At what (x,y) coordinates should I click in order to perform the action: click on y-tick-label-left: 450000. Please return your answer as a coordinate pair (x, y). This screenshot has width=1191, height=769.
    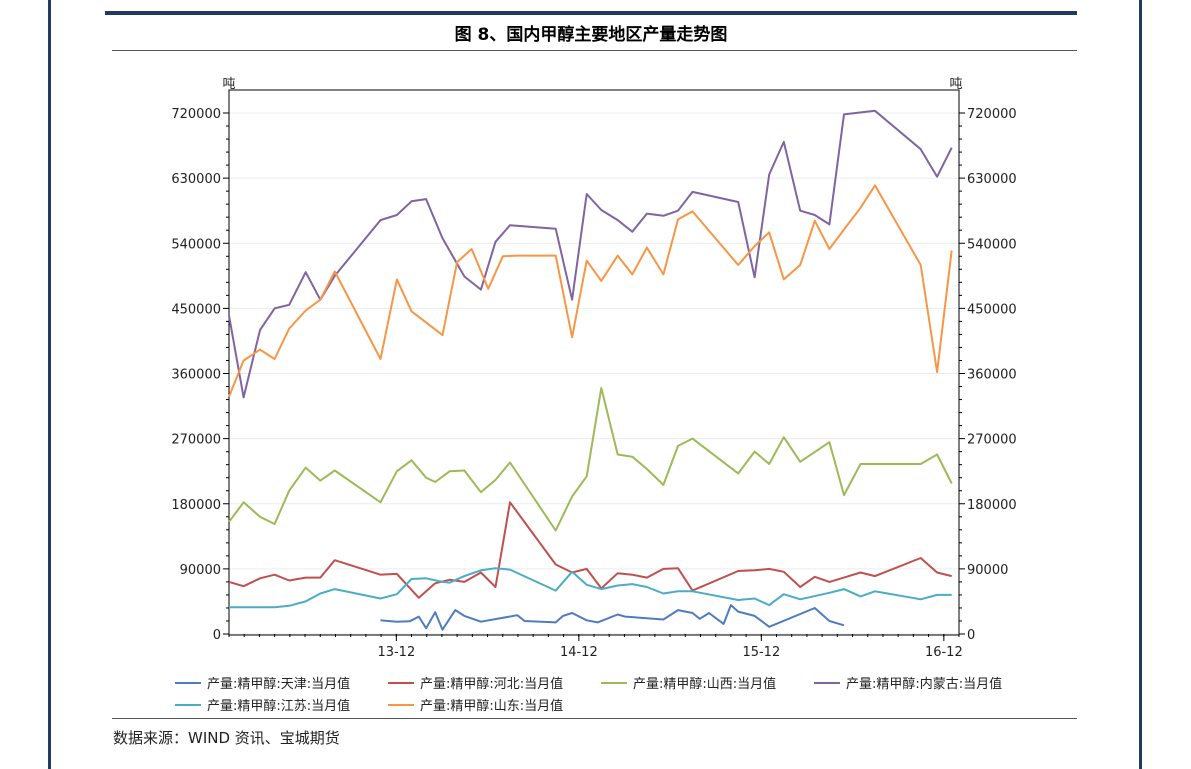
    Looking at the image, I should click on (196, 309).